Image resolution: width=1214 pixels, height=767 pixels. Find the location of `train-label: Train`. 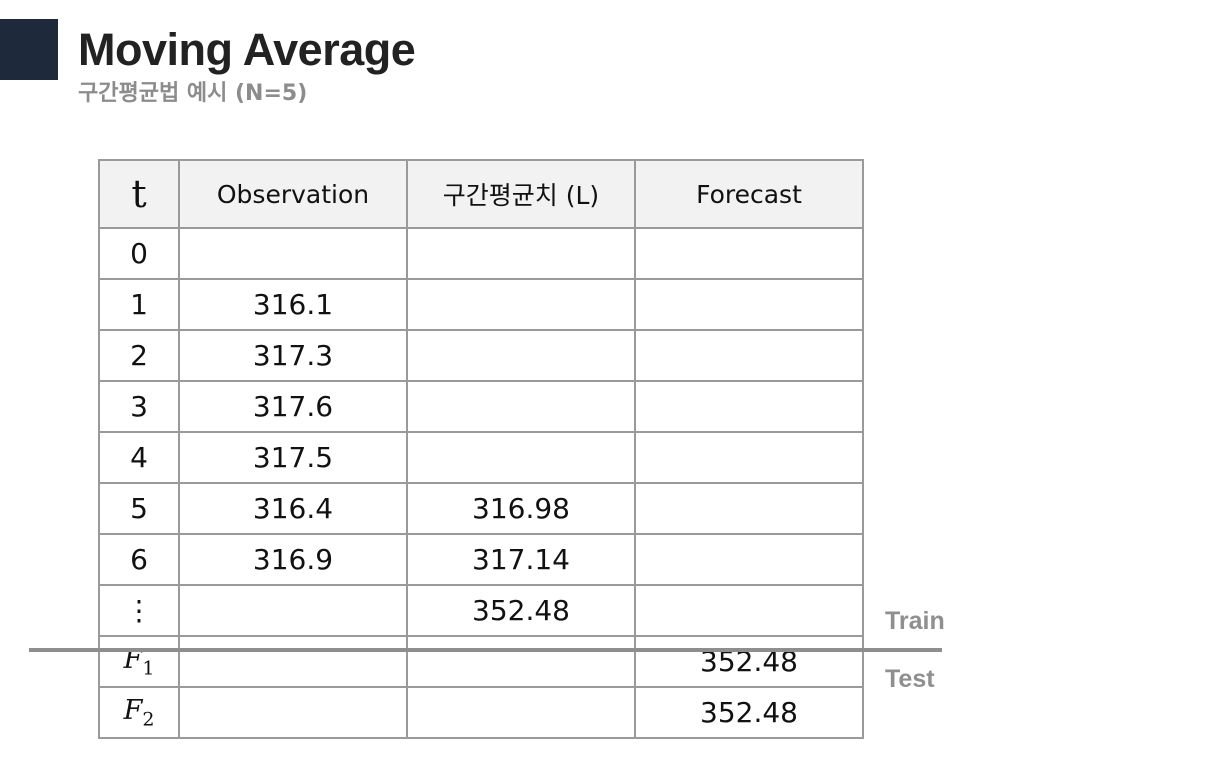

train-label: Train is located at coordinates (915, 621).